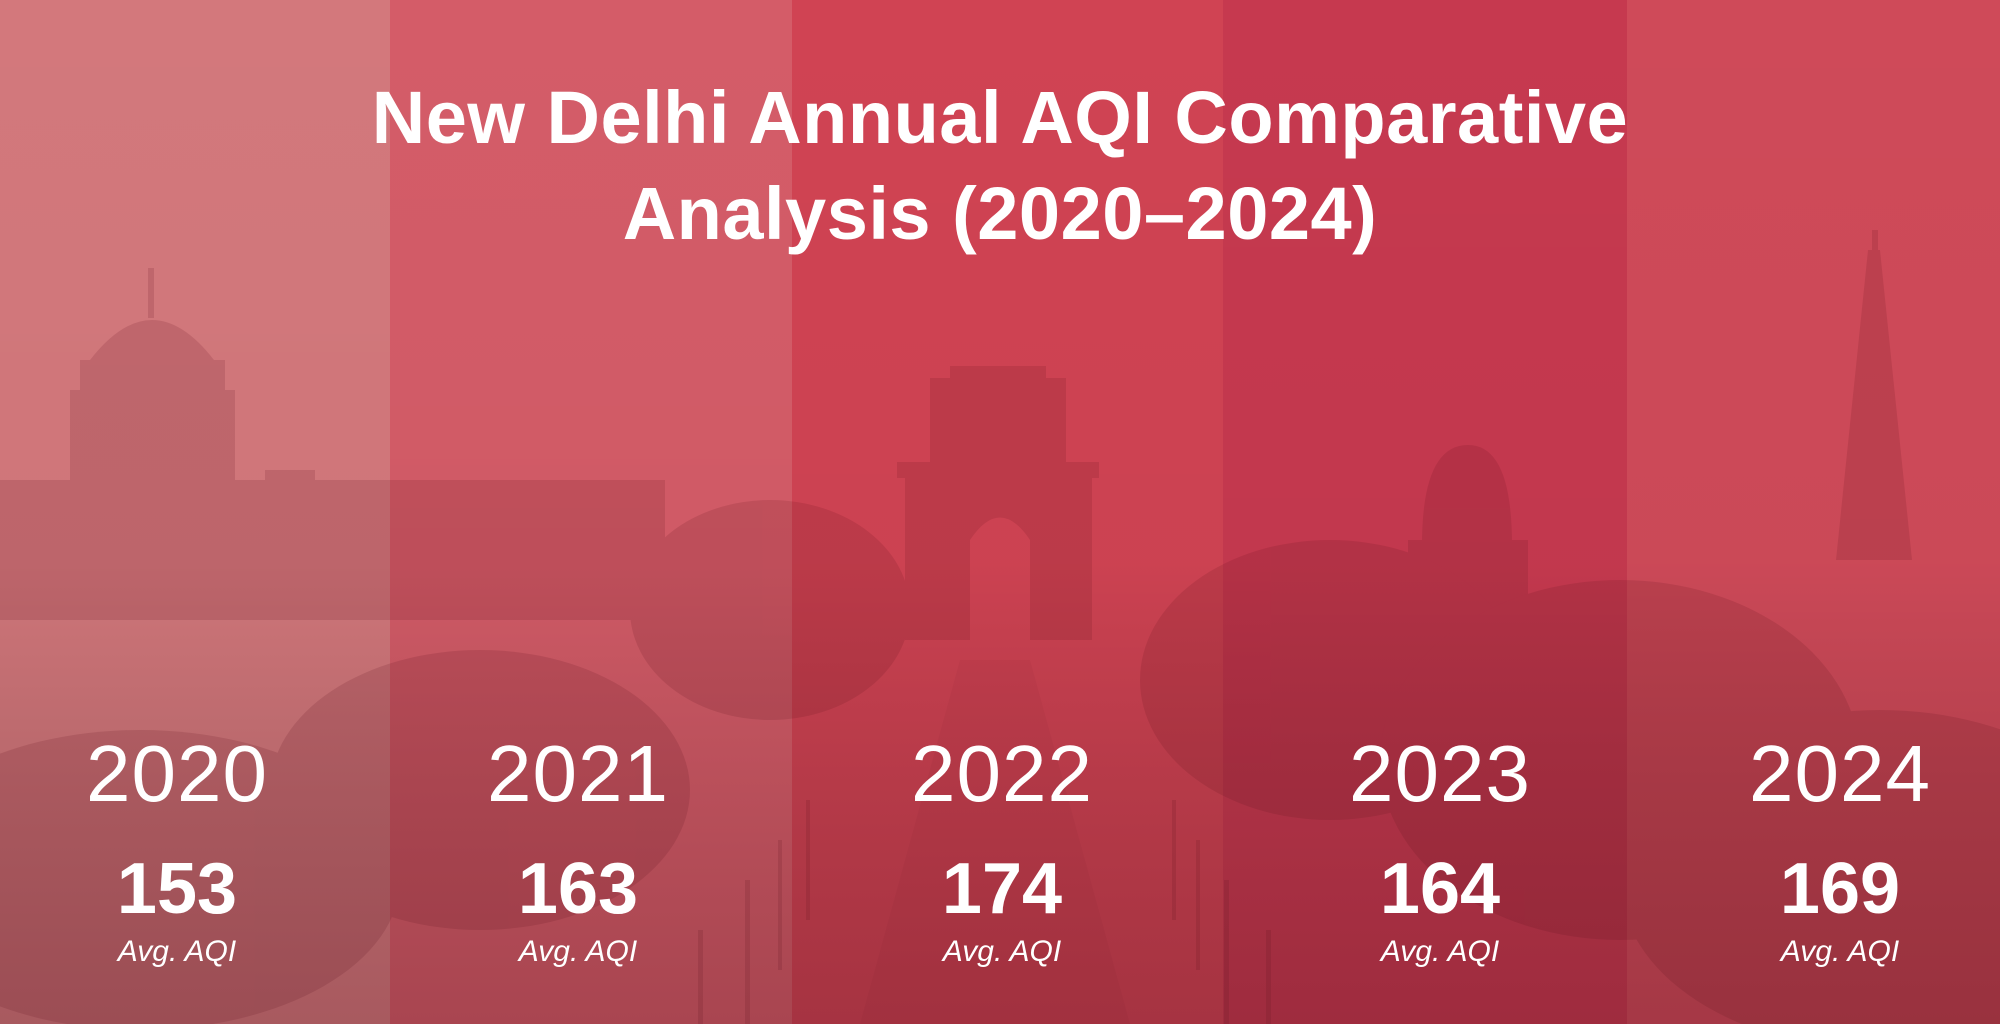  What do you see at coordinates (177, 951) in the screenshot?
I see `aqi-unit-label-2020: Avg. AQI` at bounding box center [177, 951].